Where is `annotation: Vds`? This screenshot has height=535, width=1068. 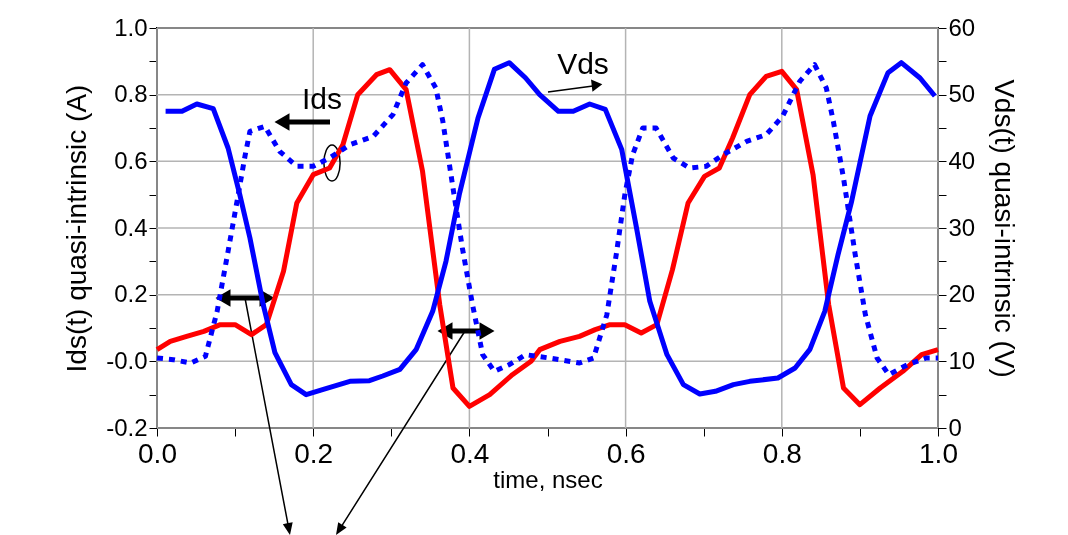 annotation: Vds is located at coordinates (583, 63).